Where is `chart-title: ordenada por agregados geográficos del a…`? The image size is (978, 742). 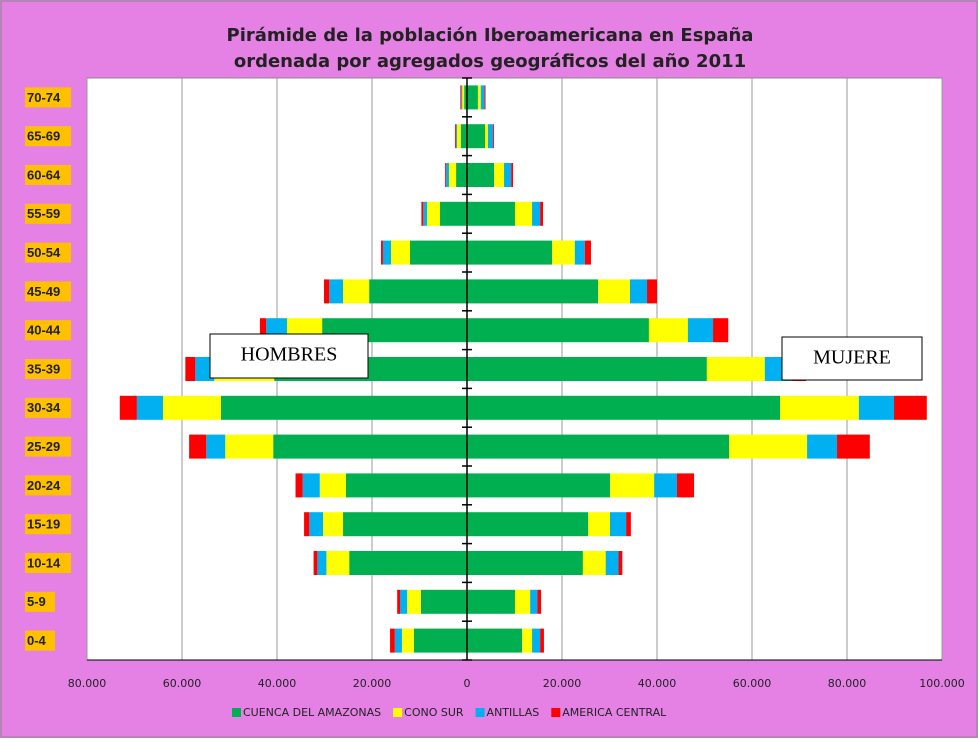 chart-title: ordenada por agregados geográficos del a… is located at coordinates (490, 61).